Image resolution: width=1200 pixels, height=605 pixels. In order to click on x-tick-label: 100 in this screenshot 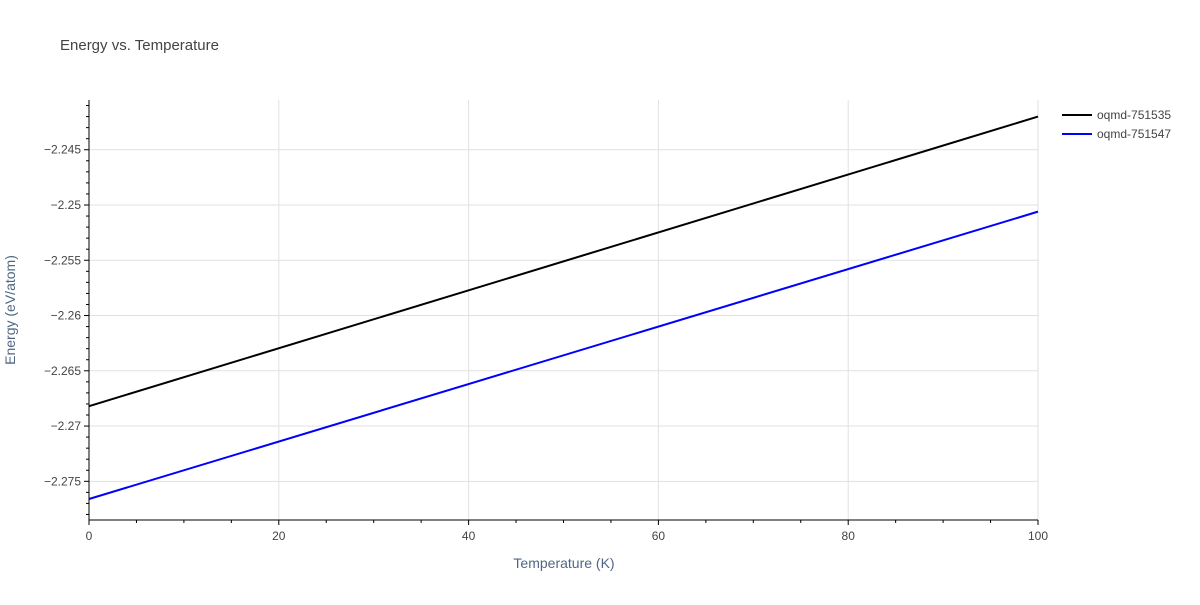, I will do `click(1038, 536)`.